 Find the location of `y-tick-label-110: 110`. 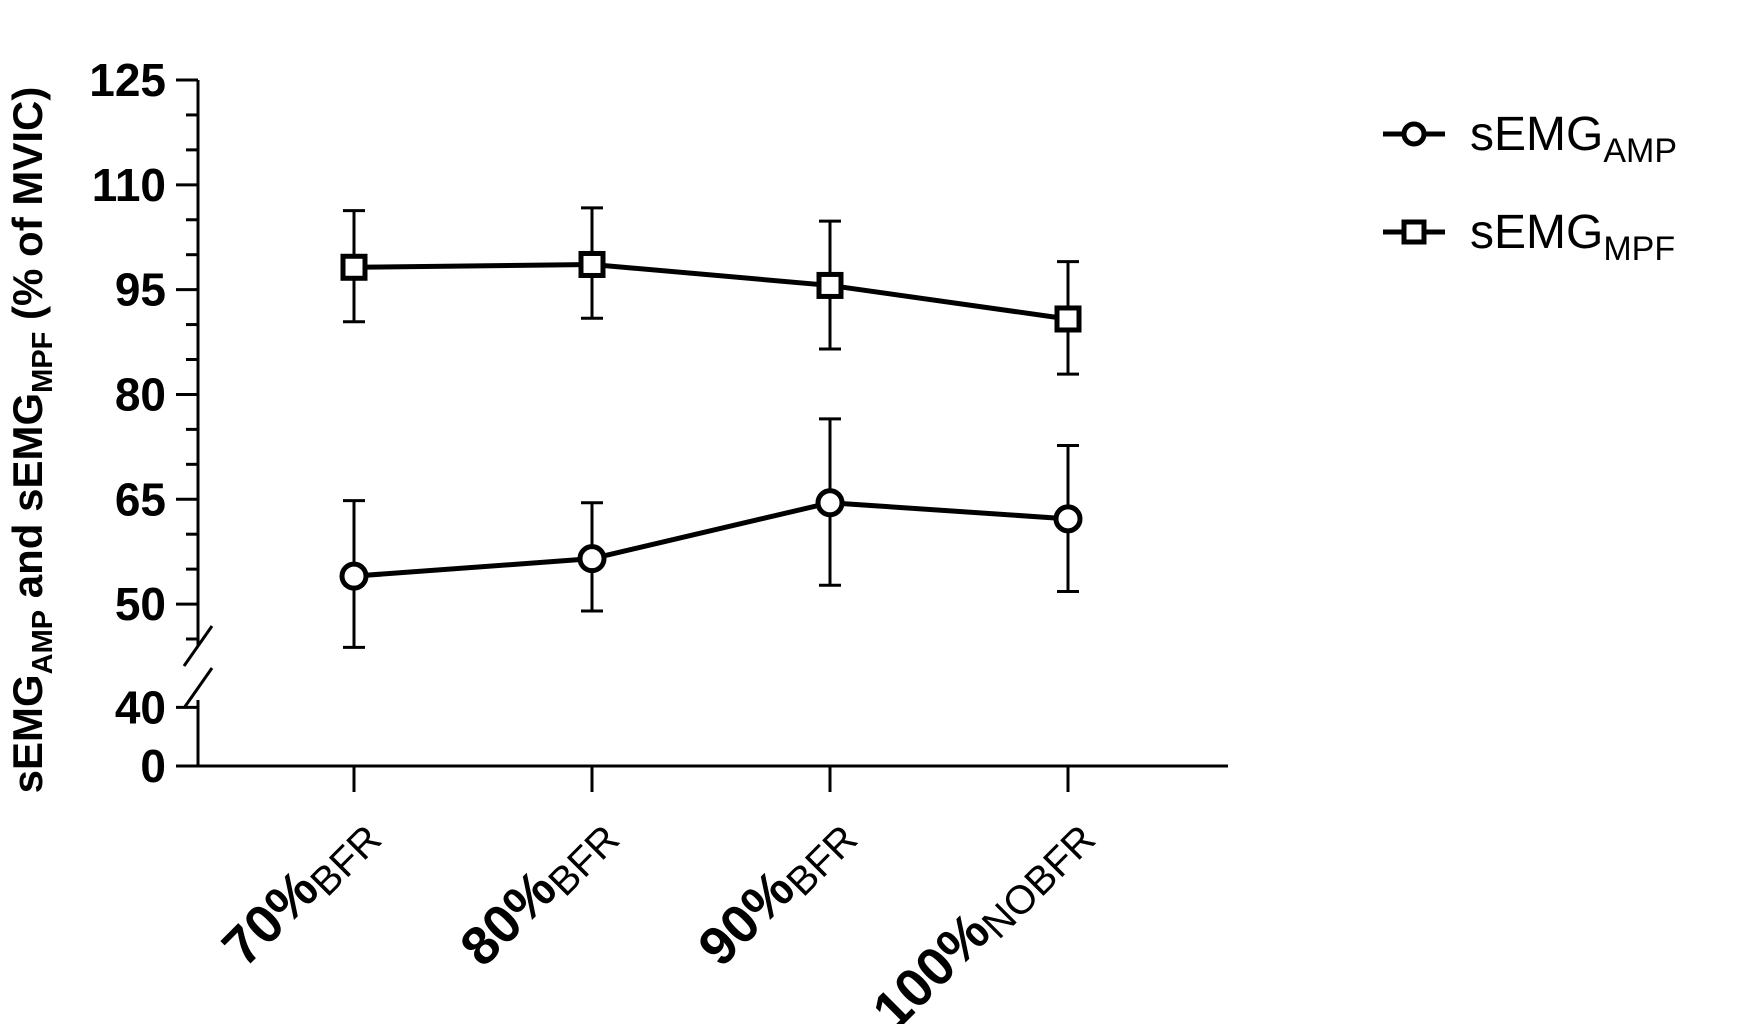

y-tick-label-110: 110 is located at coordinates (129, 185).